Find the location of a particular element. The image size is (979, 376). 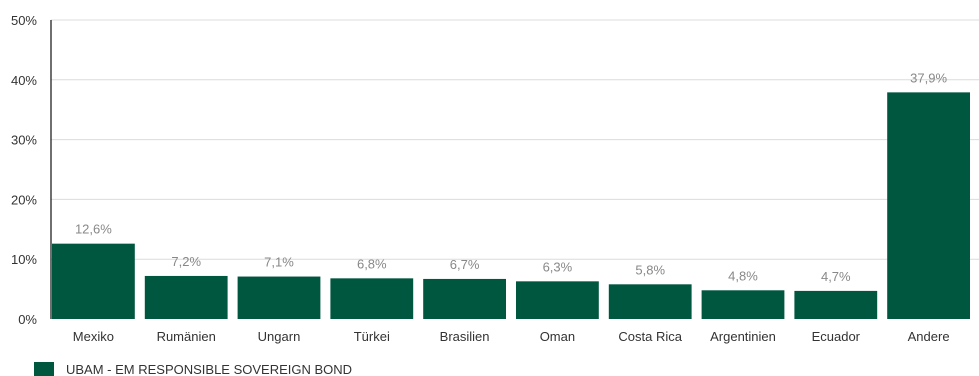

data-label-4: 6,7% is located at coordinates (465, 264).